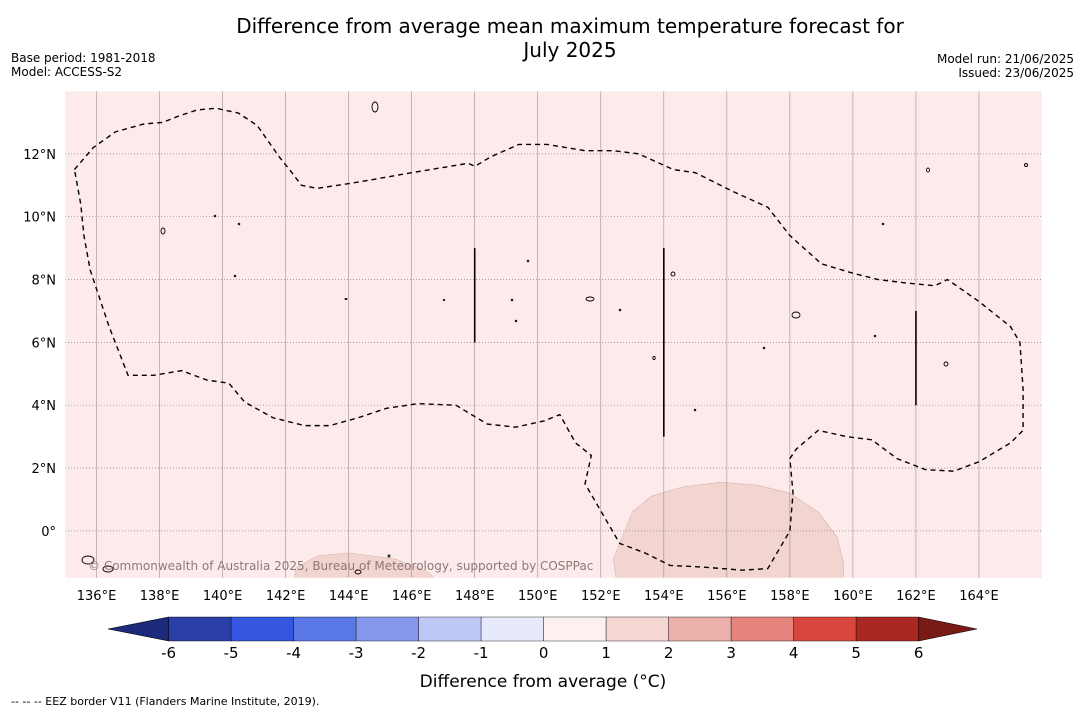  Describe the element at coordinates (916, 596) in the screenshot. I see `longitude-tick-label: 162°E` at that location.